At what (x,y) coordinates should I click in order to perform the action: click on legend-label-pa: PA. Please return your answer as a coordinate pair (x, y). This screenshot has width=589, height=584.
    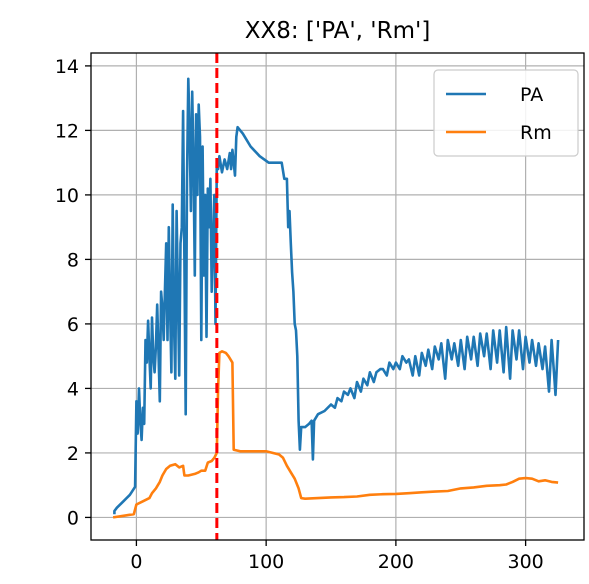
    Looking at the image, I should click on (531, 95).